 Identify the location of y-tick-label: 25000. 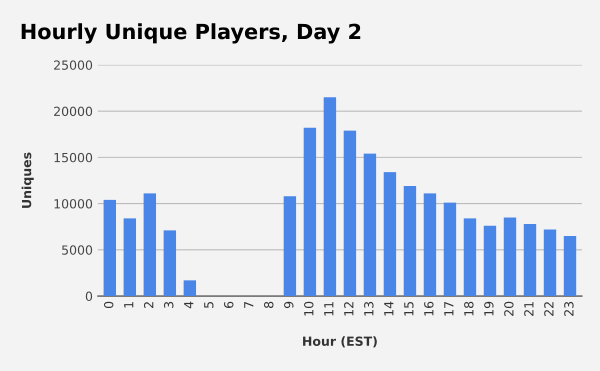
(73, 65).